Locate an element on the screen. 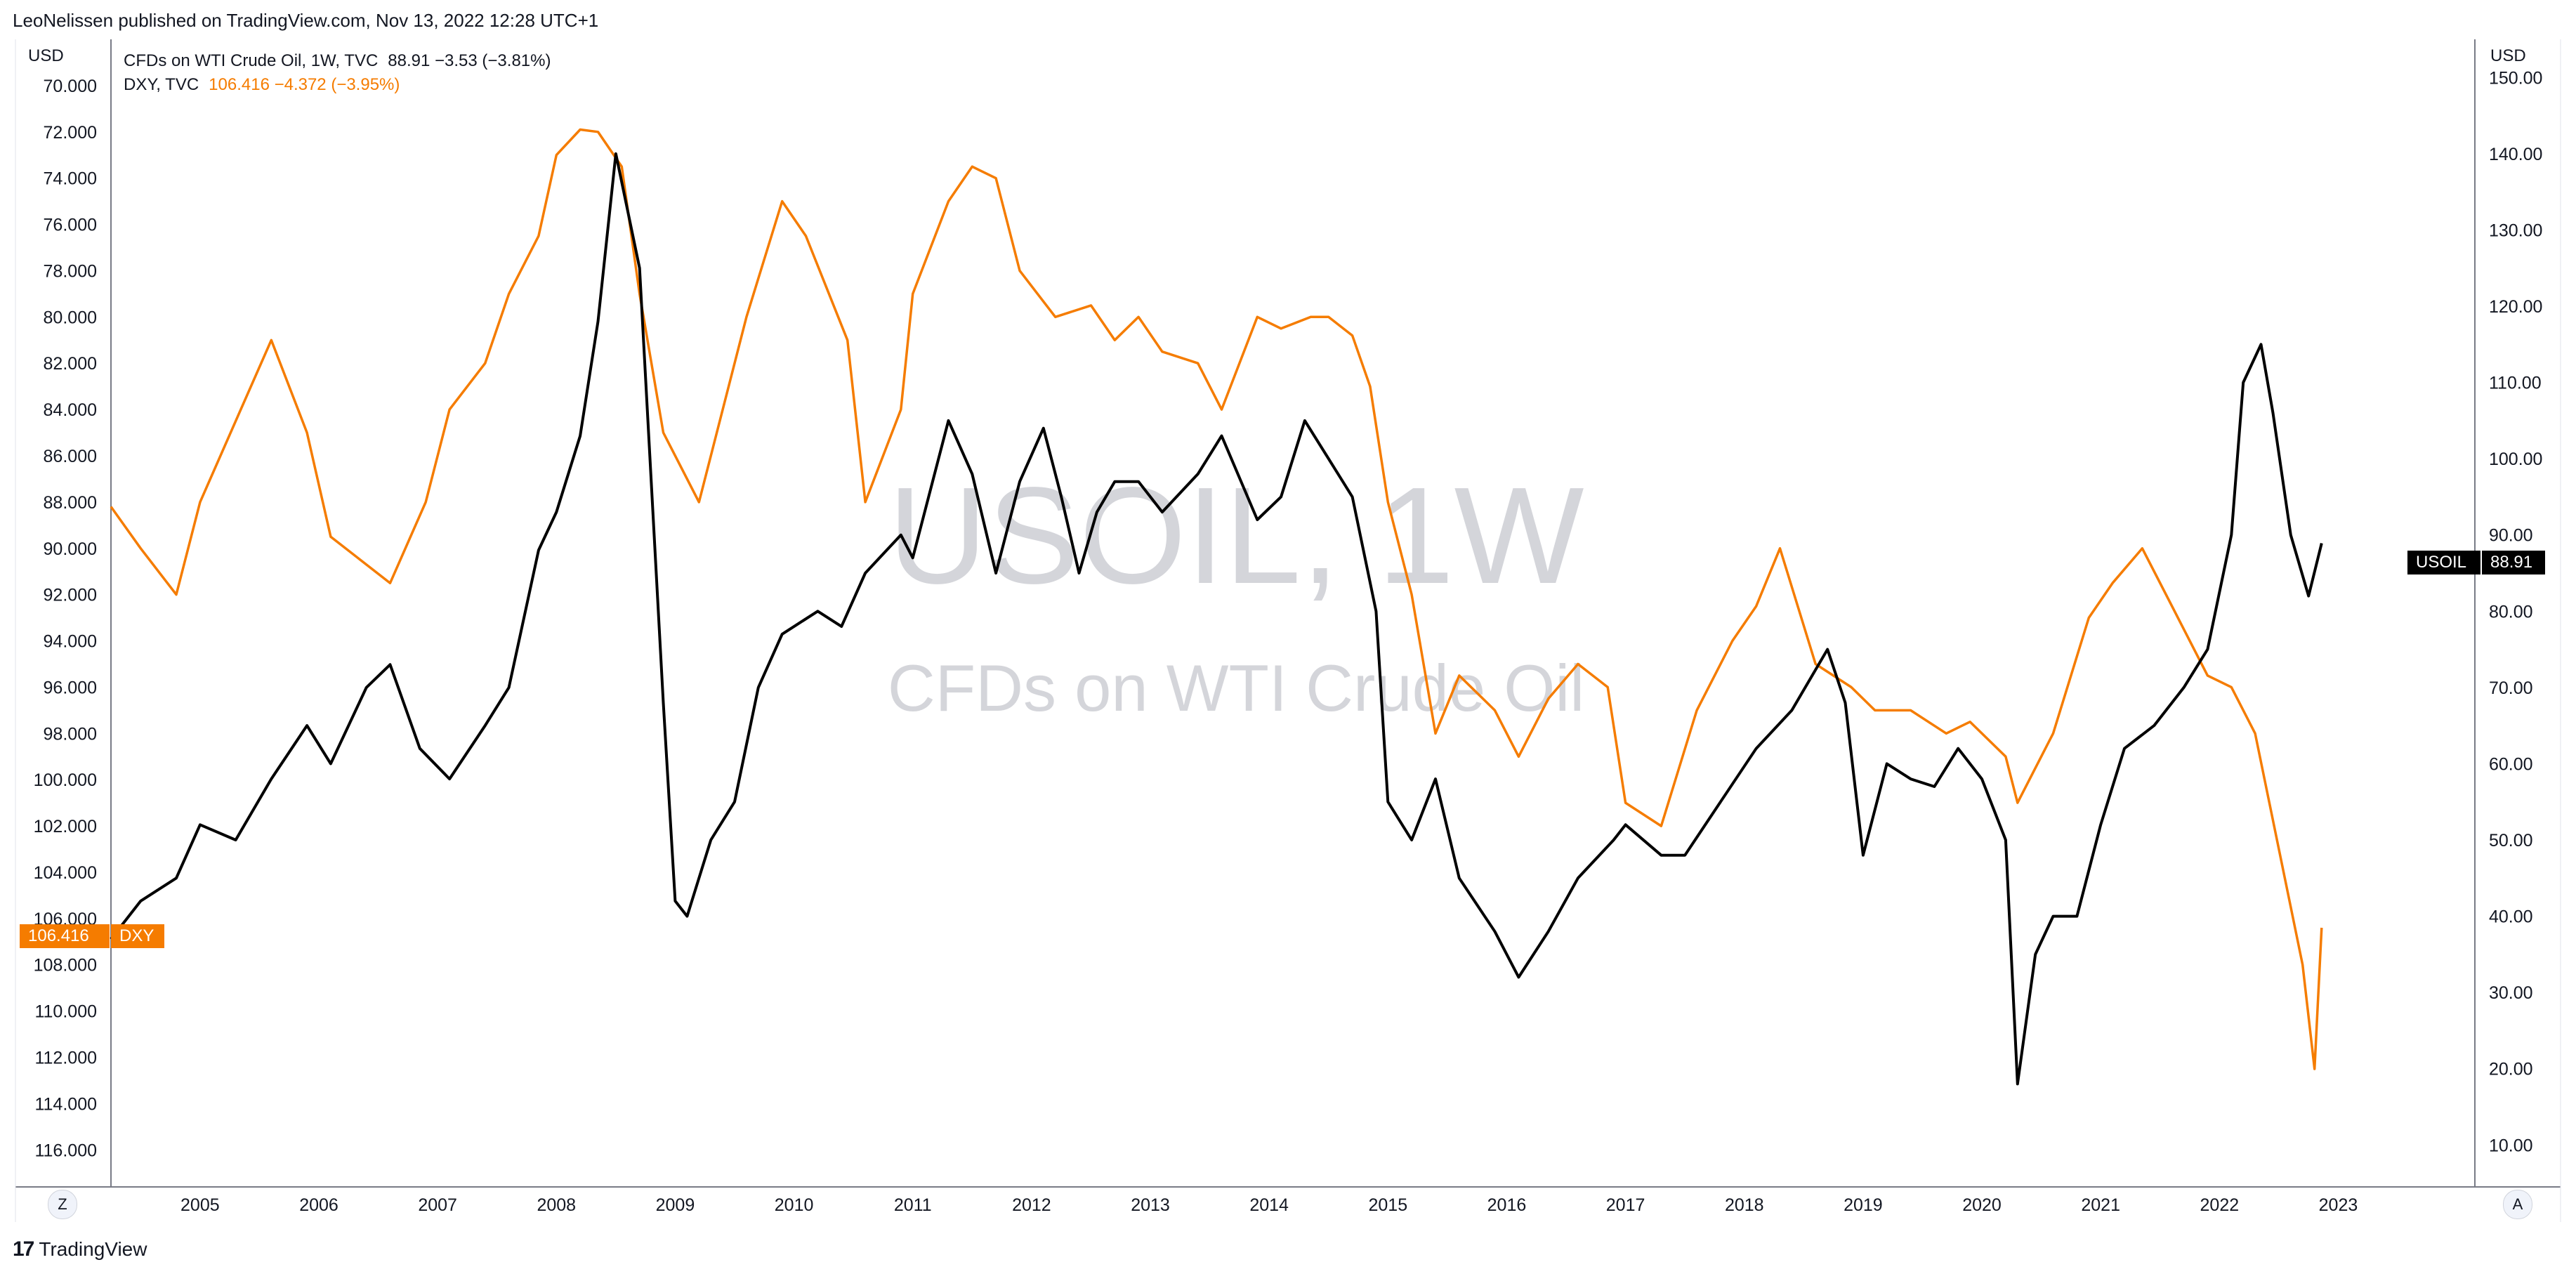 The width and height of the screenshot is (2576, 1274). left-tick-label: 112.000 is located at coordinates (65, 1058).